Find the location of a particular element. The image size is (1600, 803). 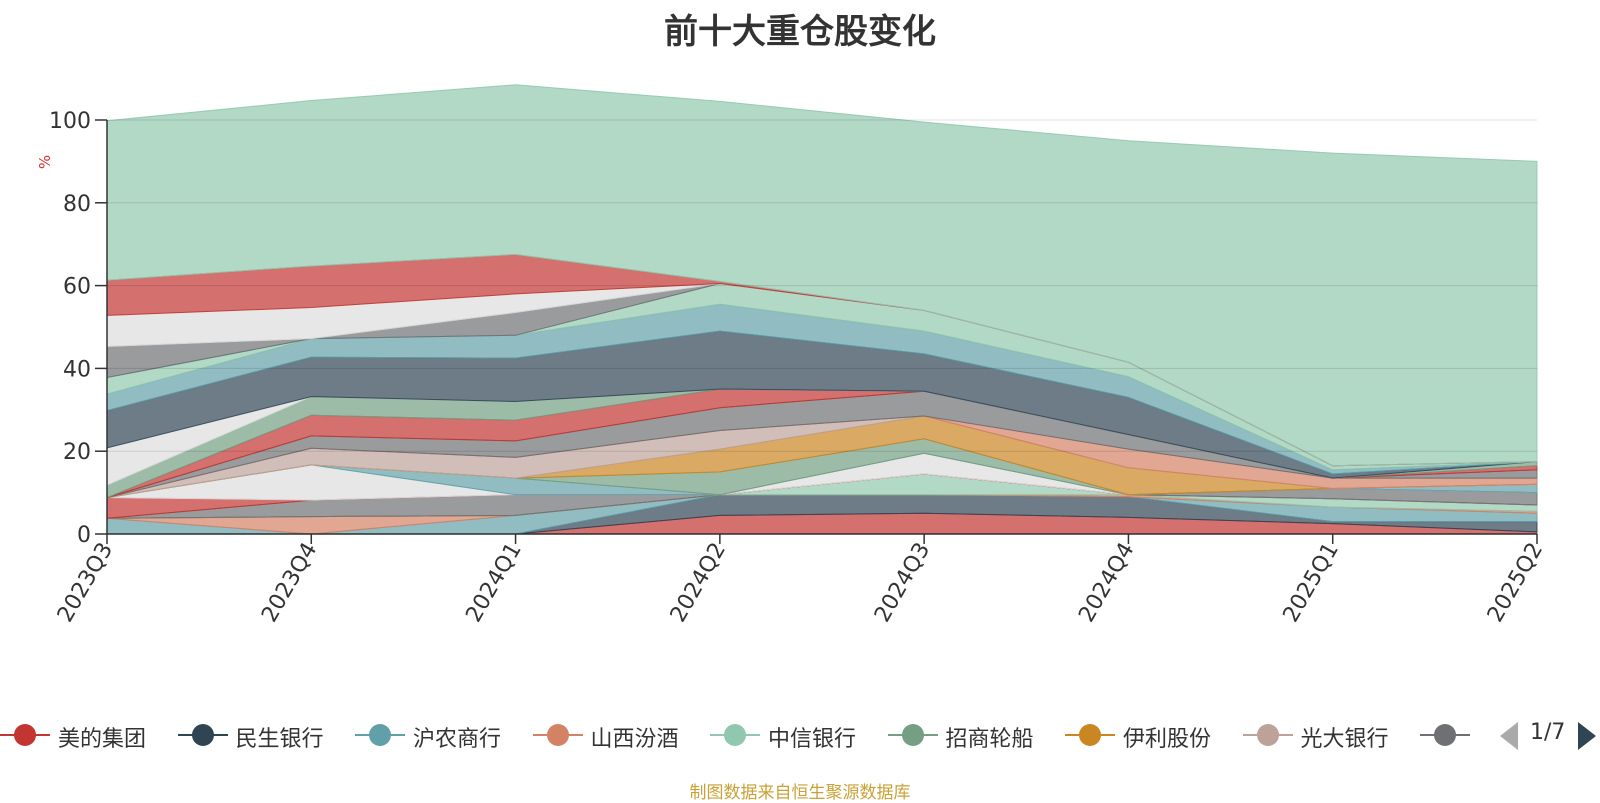

legend-label: 民生银行 is located at coordinates (279, 739).